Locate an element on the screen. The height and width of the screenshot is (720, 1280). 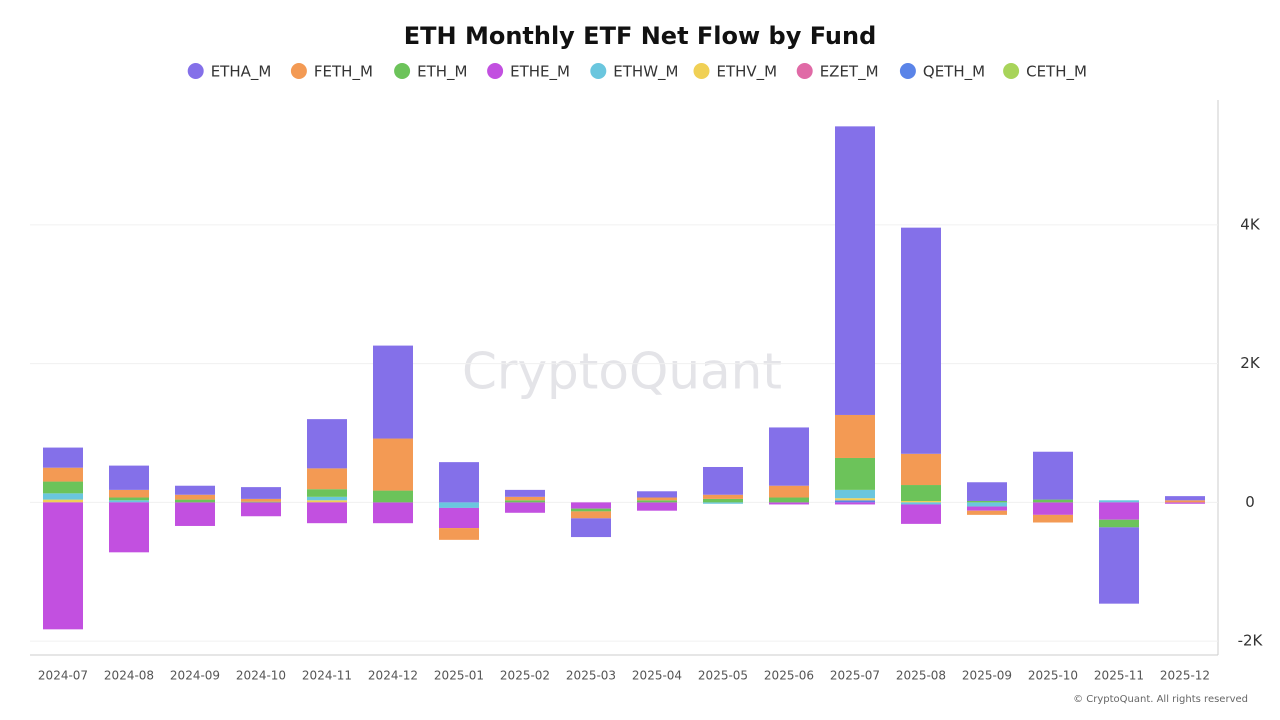
y-tick-label: 2K is located at coordinates (1250, 363).